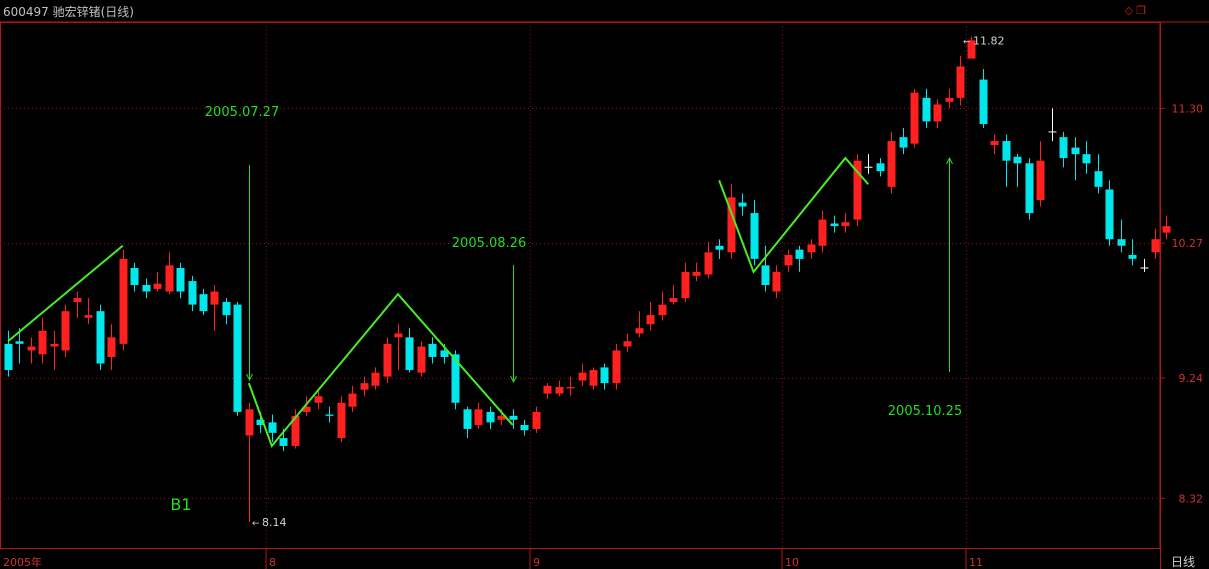 This screenshot has width=1209, height=569. I want to click on diamond-icon: ◇, so click(1130, 10).